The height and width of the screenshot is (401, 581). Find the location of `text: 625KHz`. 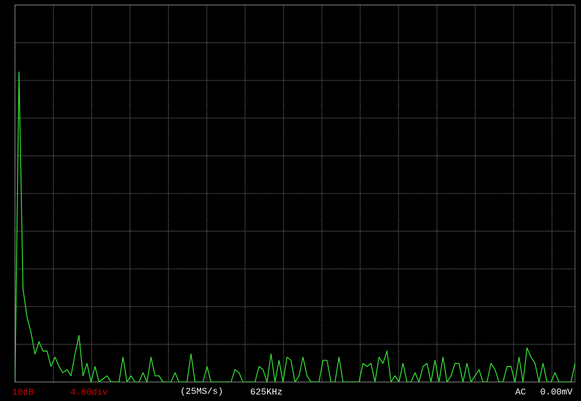

text: 625KHz is located at coordinates (266, 391).